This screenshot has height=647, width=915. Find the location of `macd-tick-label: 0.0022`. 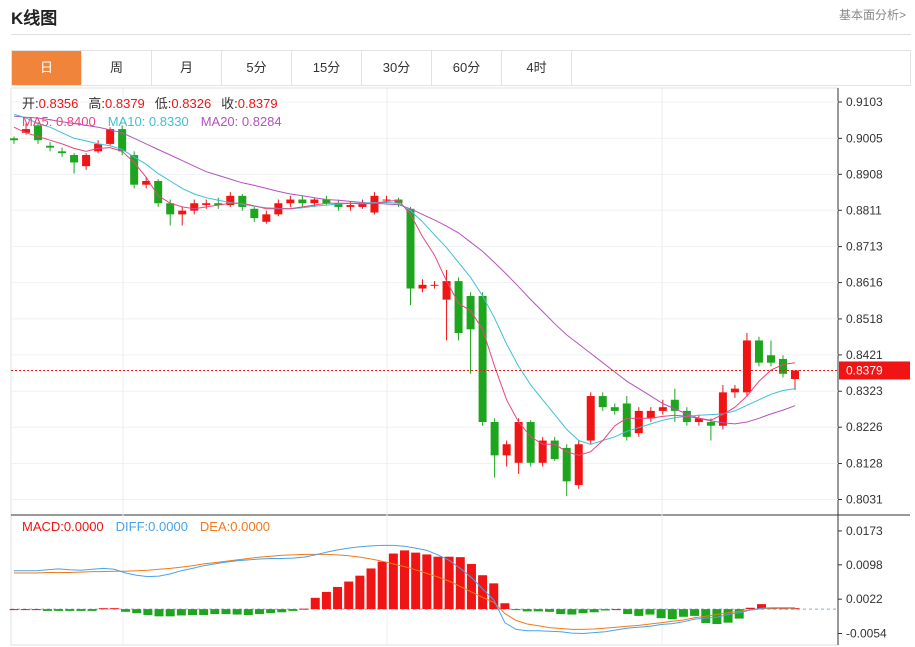

macd-tick-label: 0.0022 is located at coordinates (864, 599).